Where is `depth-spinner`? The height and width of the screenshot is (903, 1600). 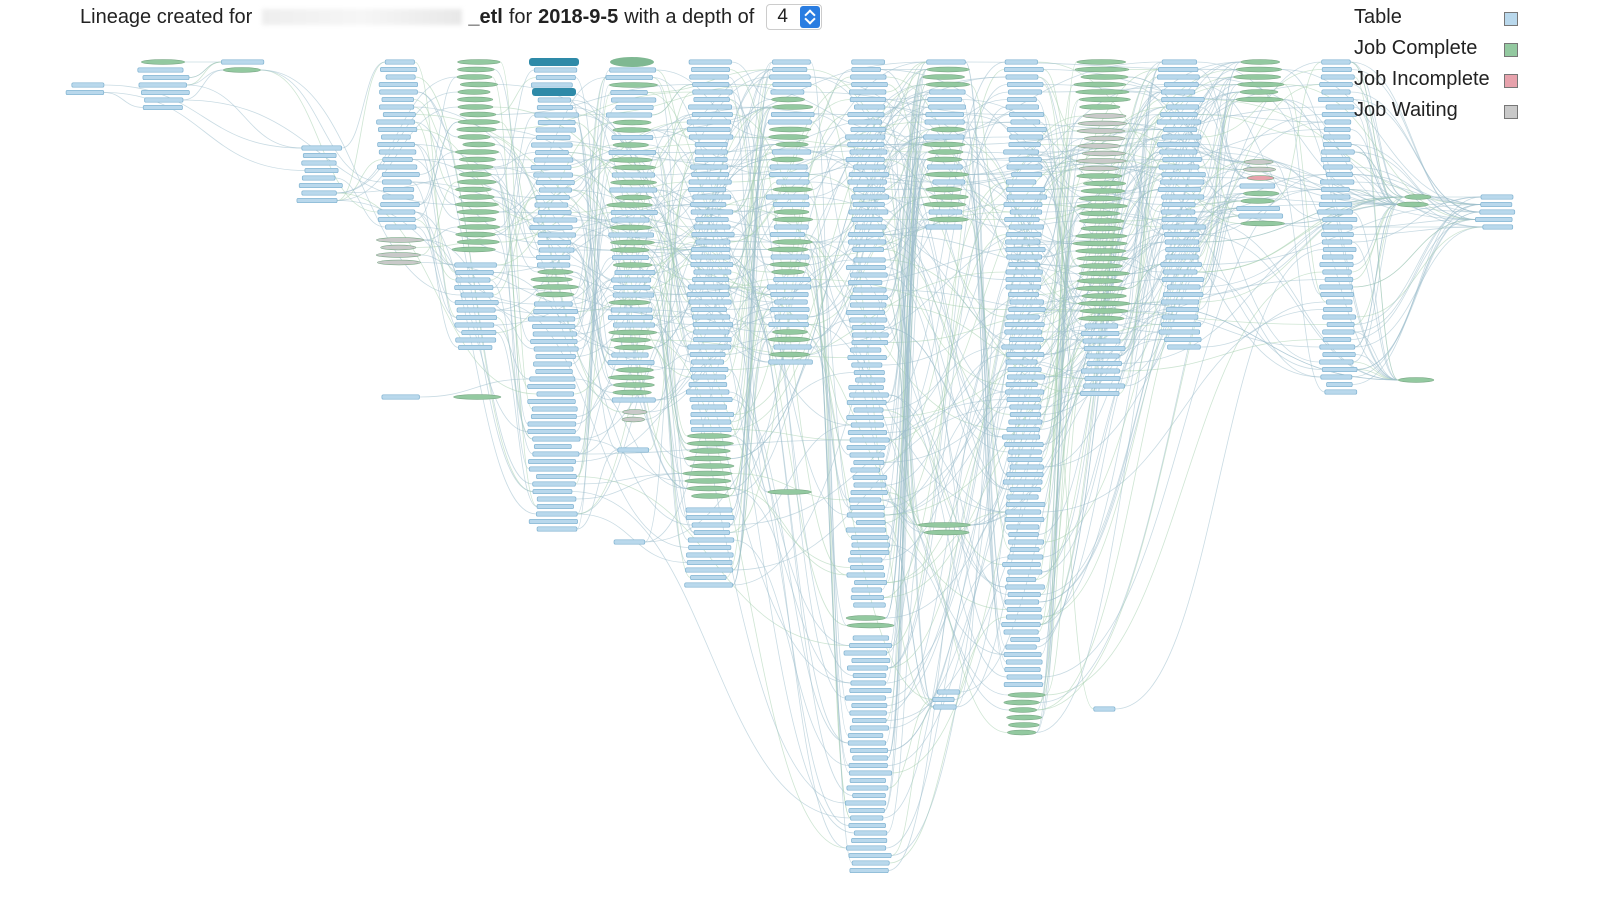
depth-spinner is located at coordinates (810, 17).